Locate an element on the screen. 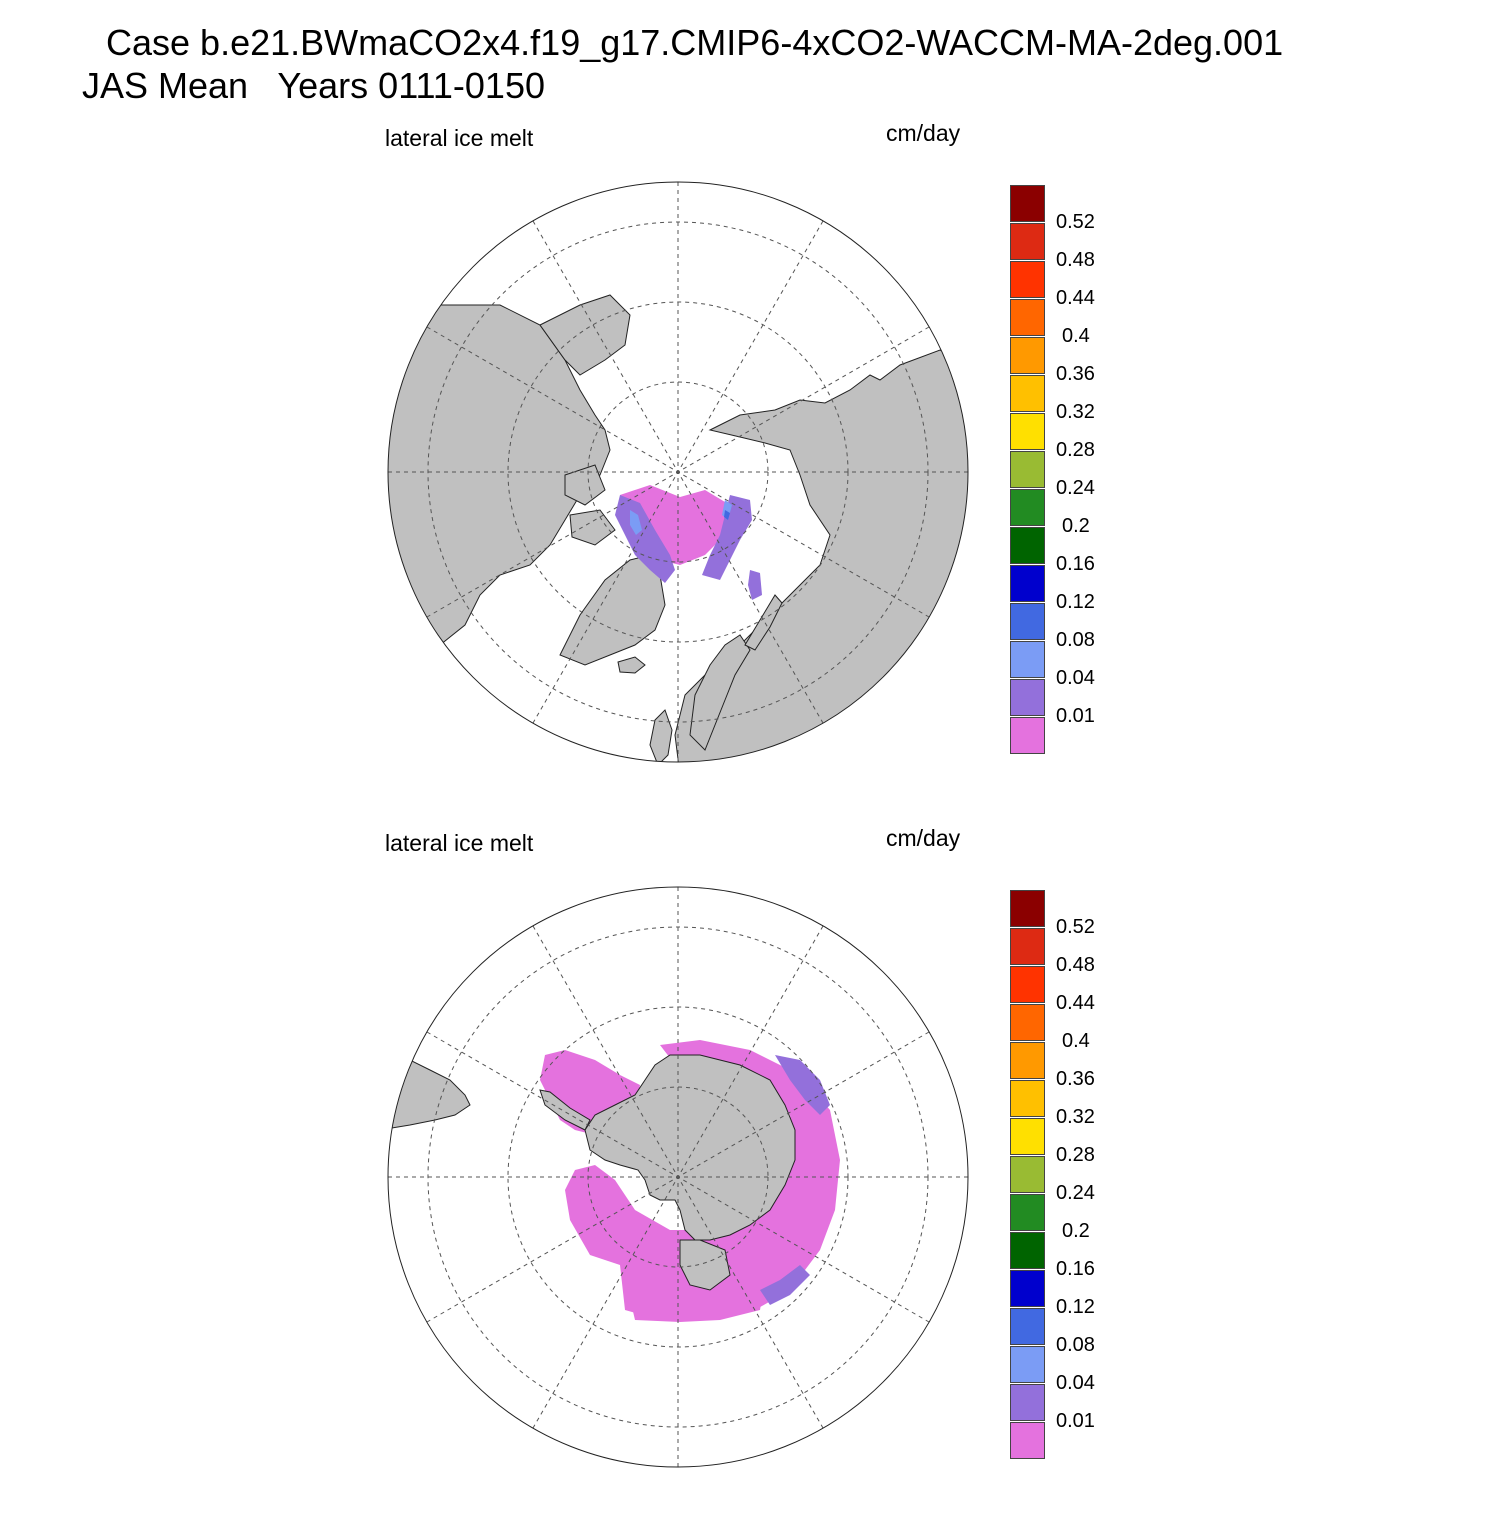 This screenshot has width=1500, height=1515. land-alaska is located at coordinates (585, 335).